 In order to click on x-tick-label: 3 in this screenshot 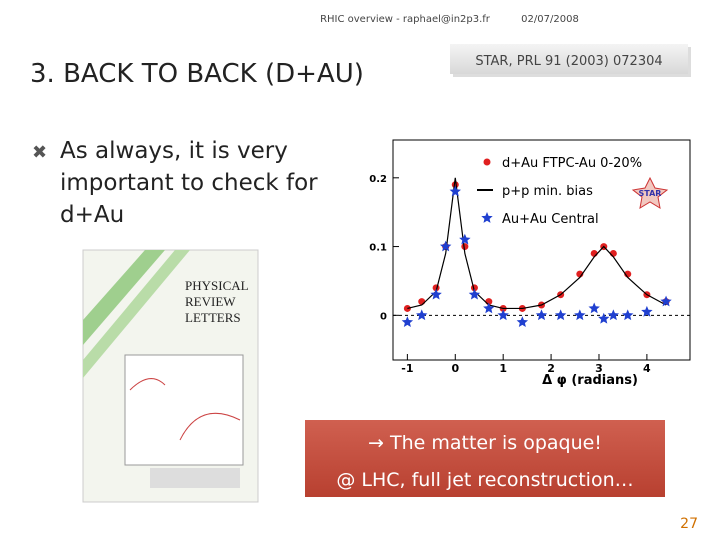, I will do `click(599, 368)`.